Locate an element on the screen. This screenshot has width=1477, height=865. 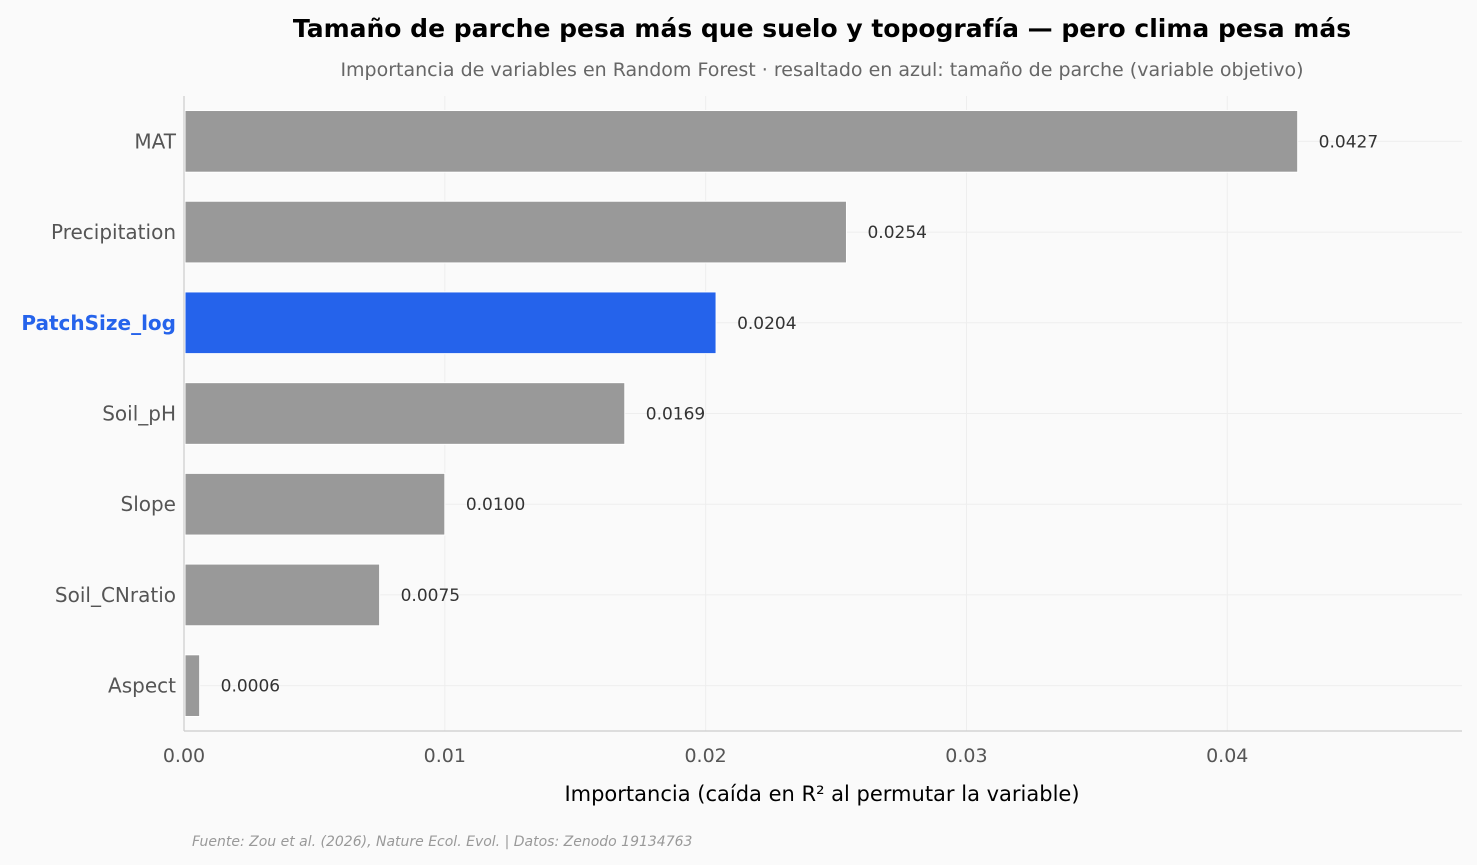
category-label: Precipitation is located at coordinates (113, 232).